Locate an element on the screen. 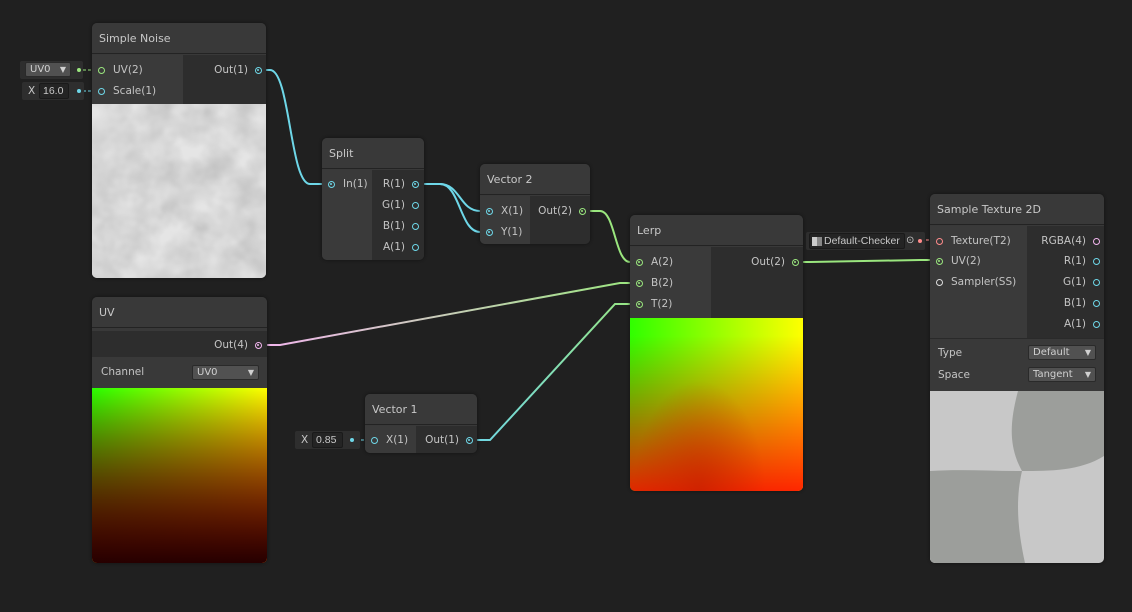 The height and width of the screenshot is (612, 1132). space-value: Tangent is located at coordinates (1053, 374).